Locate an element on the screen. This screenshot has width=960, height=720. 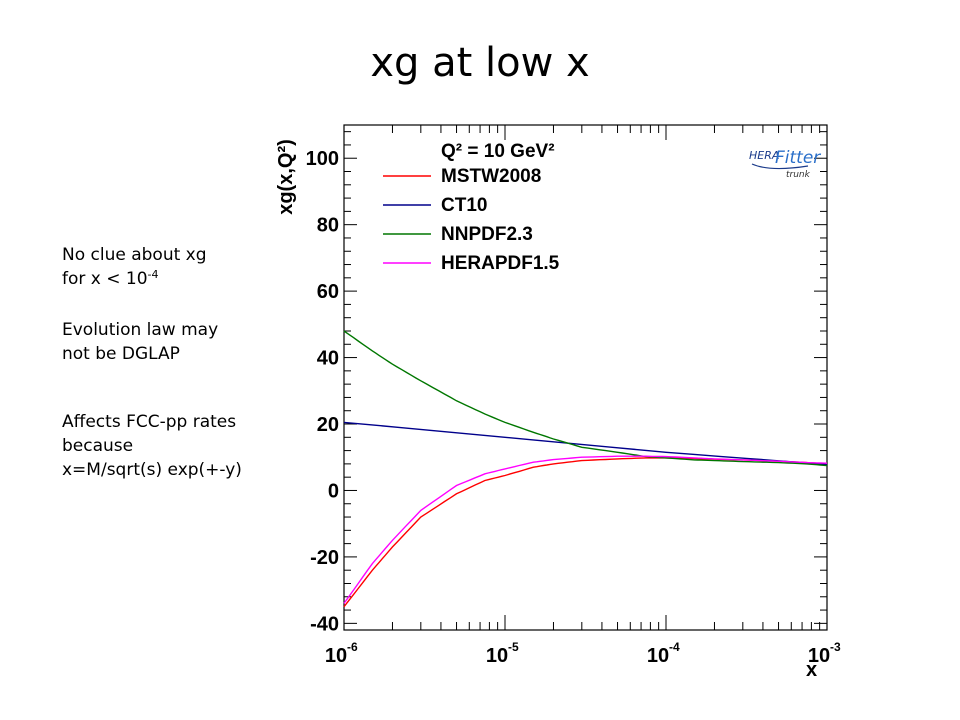
legend-label: CT10 is located at coordinates (464, 205).